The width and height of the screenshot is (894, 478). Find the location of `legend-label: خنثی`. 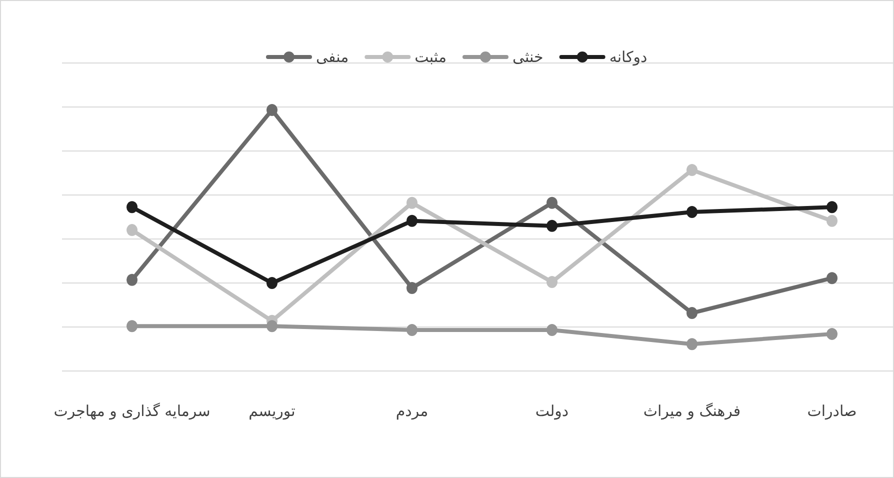

legend-label: خنثی is located at coordinates (528, 57).